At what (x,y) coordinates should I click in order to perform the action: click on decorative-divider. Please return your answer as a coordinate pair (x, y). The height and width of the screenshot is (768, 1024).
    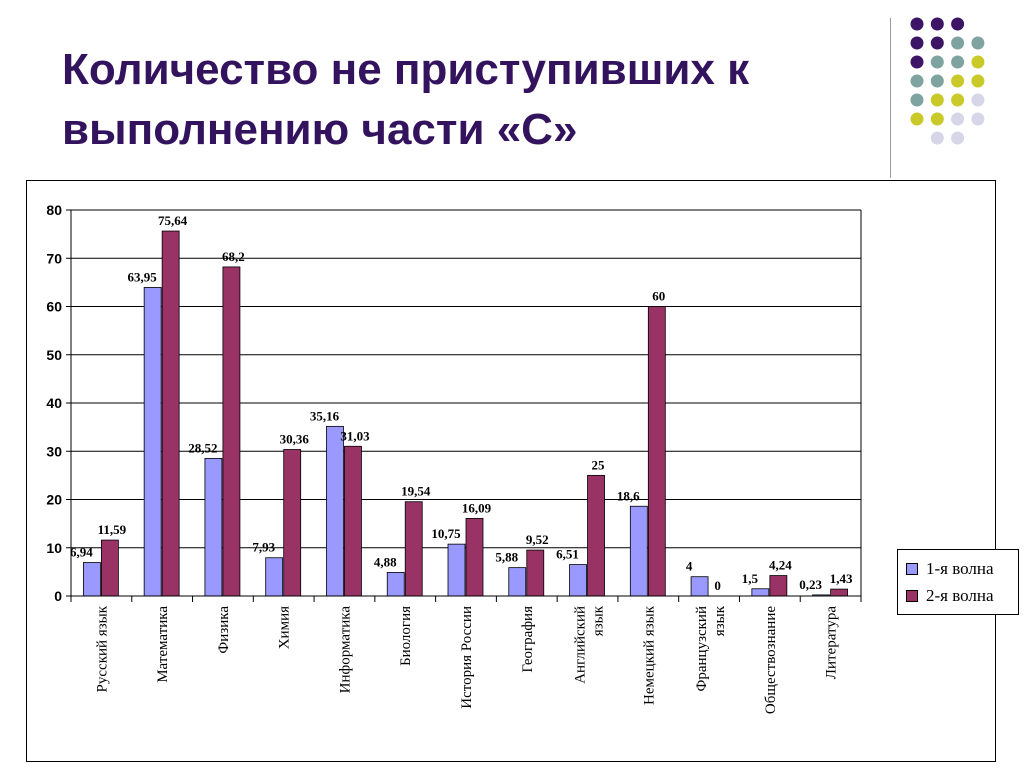
    Looking at the image, I should click on (890, 98).